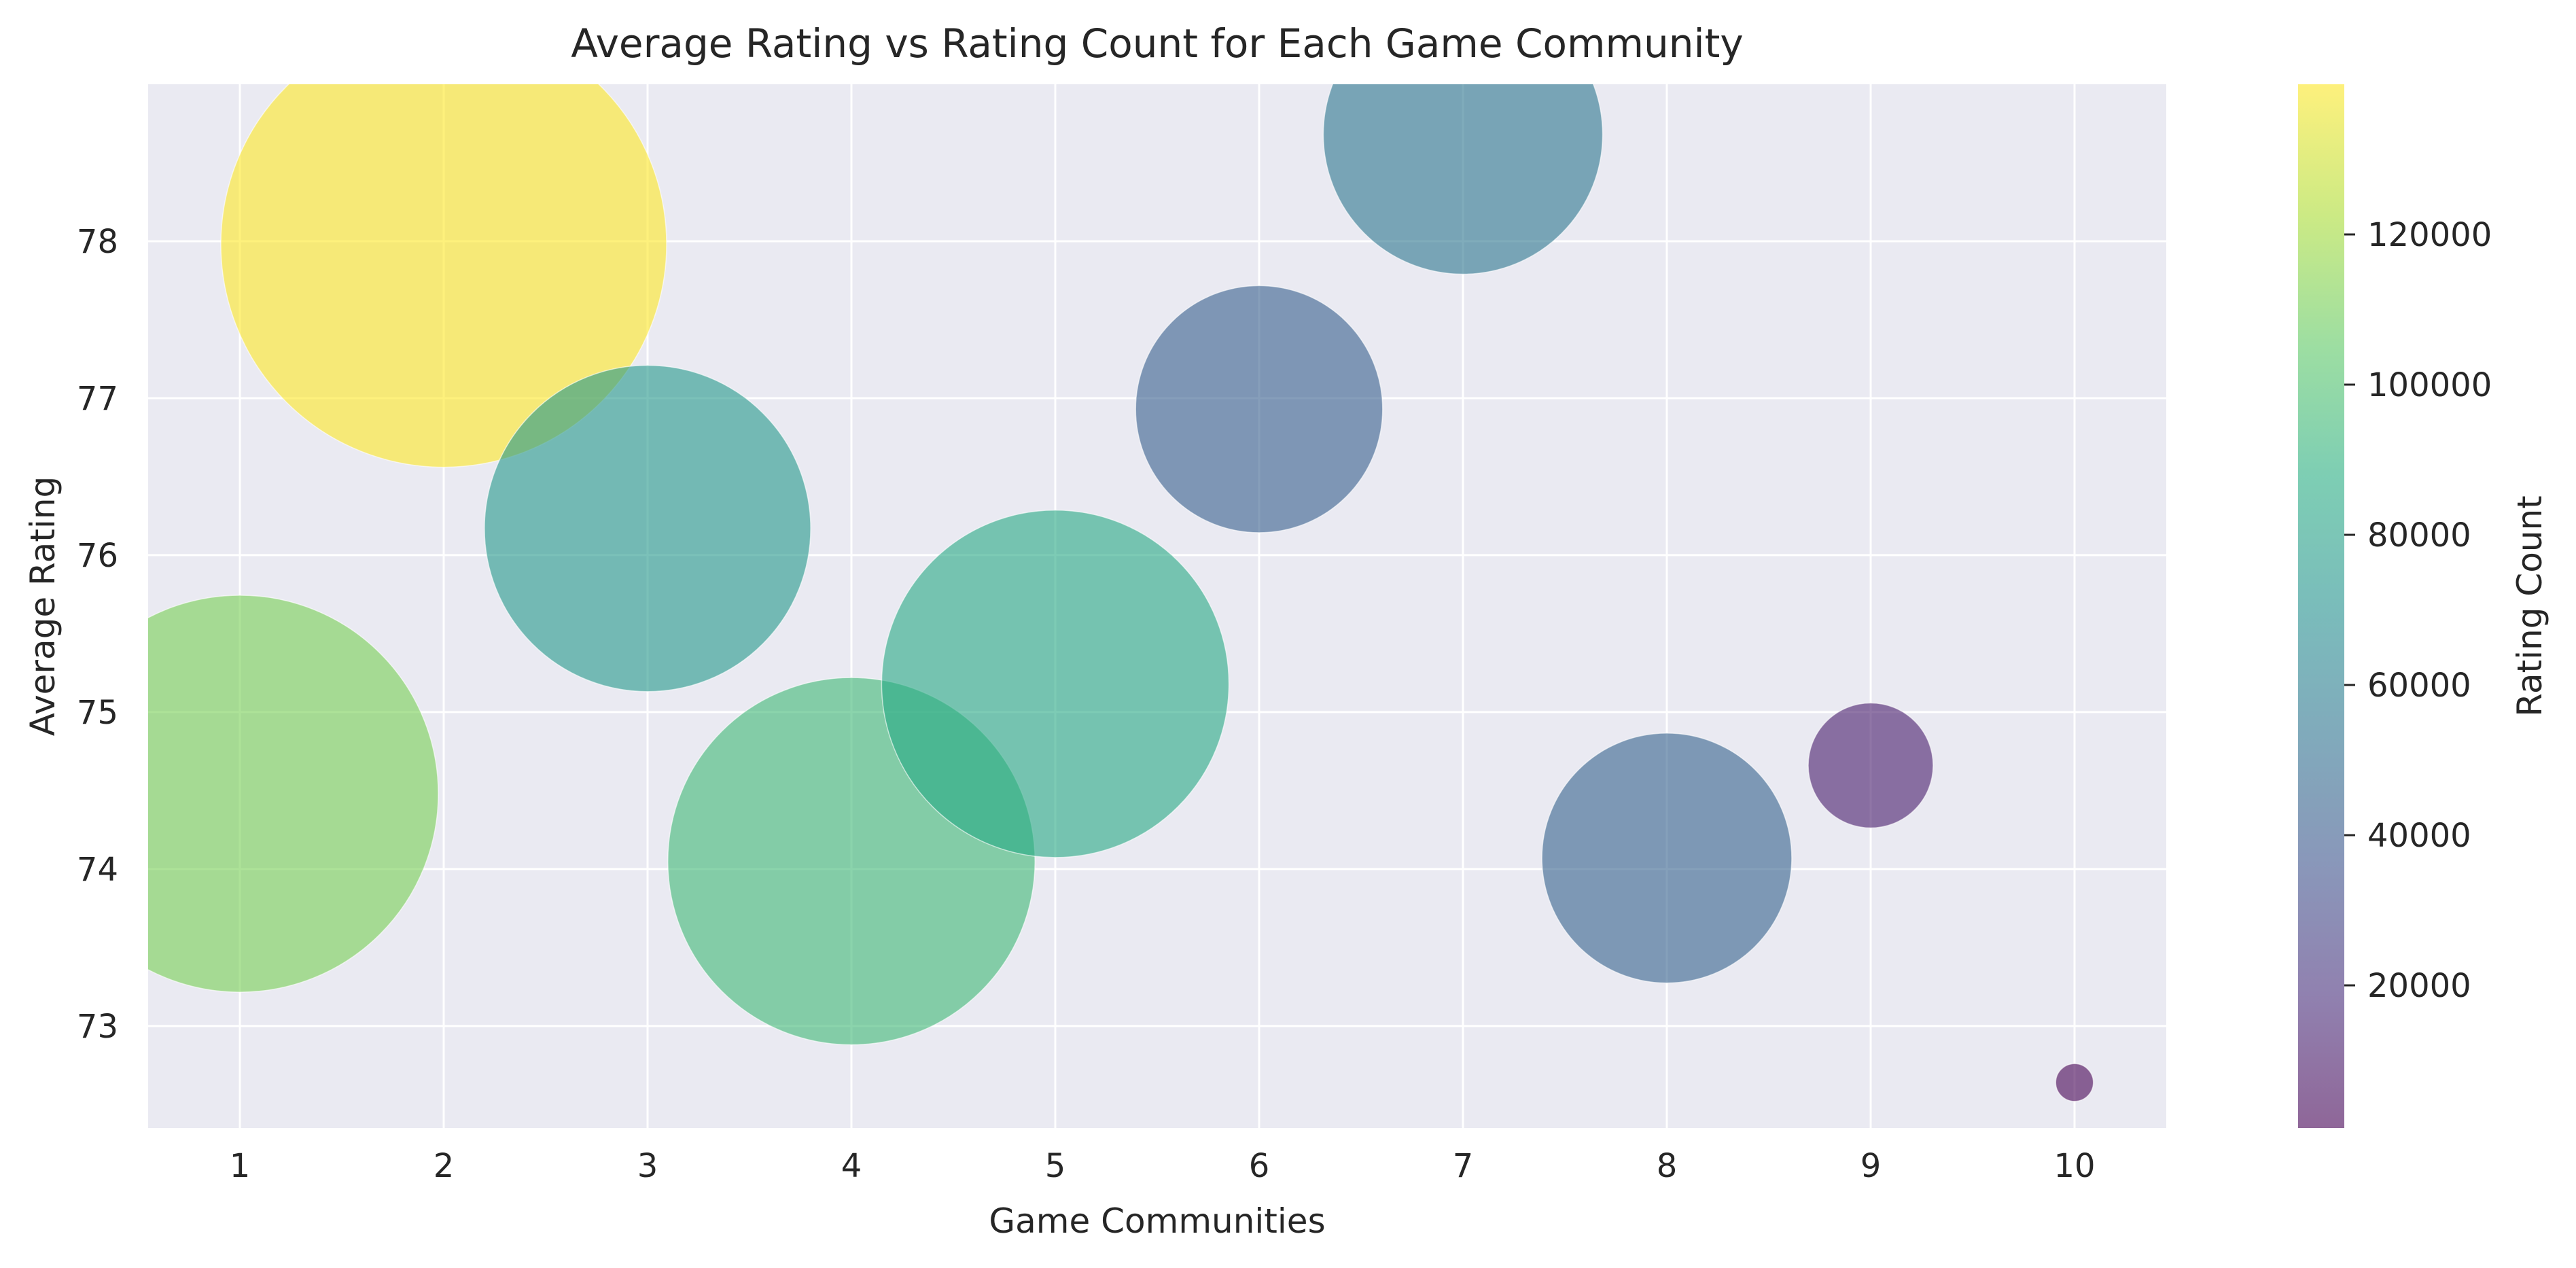 The height and width of the screenshot is (1268, 2576). Describe the element at coordinates (2429, 235) in the screenshot. I see `colorbar-tick-label: 120000` at that location.